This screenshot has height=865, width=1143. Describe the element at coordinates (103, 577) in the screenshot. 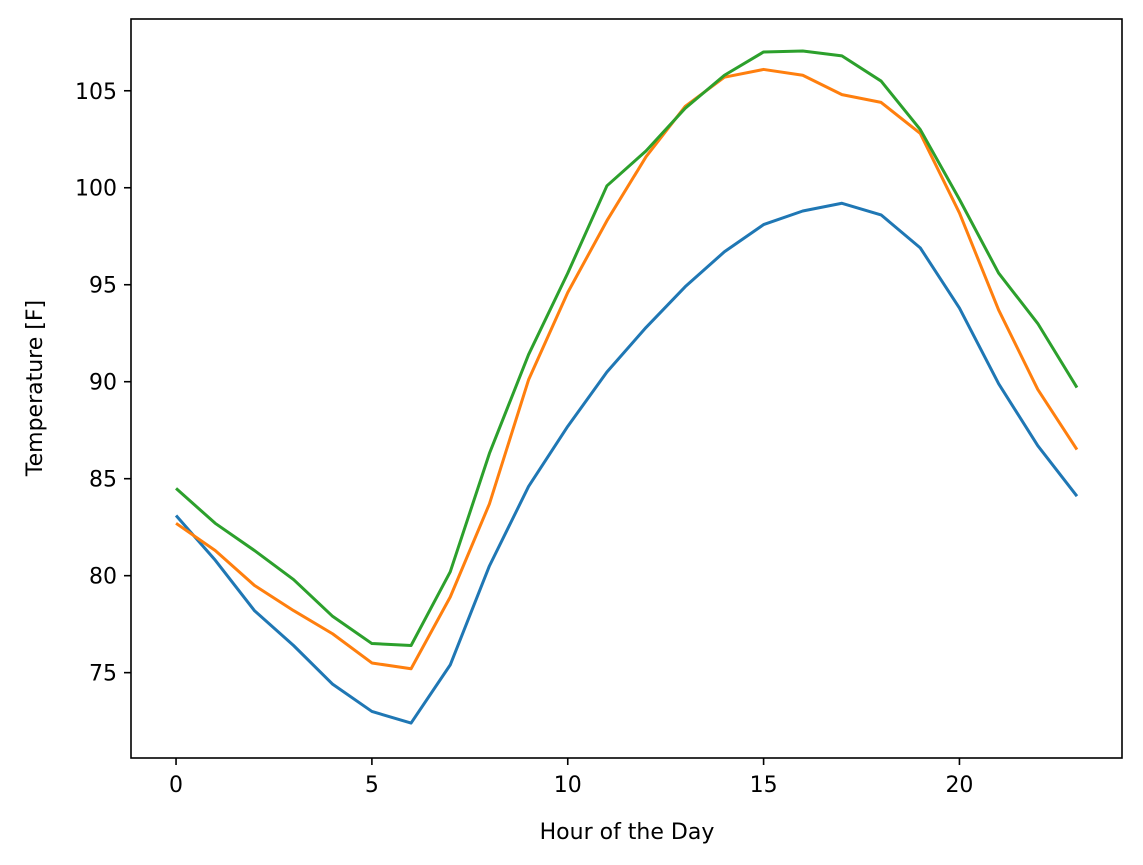

I see `y-tick-label: 80` at that location.